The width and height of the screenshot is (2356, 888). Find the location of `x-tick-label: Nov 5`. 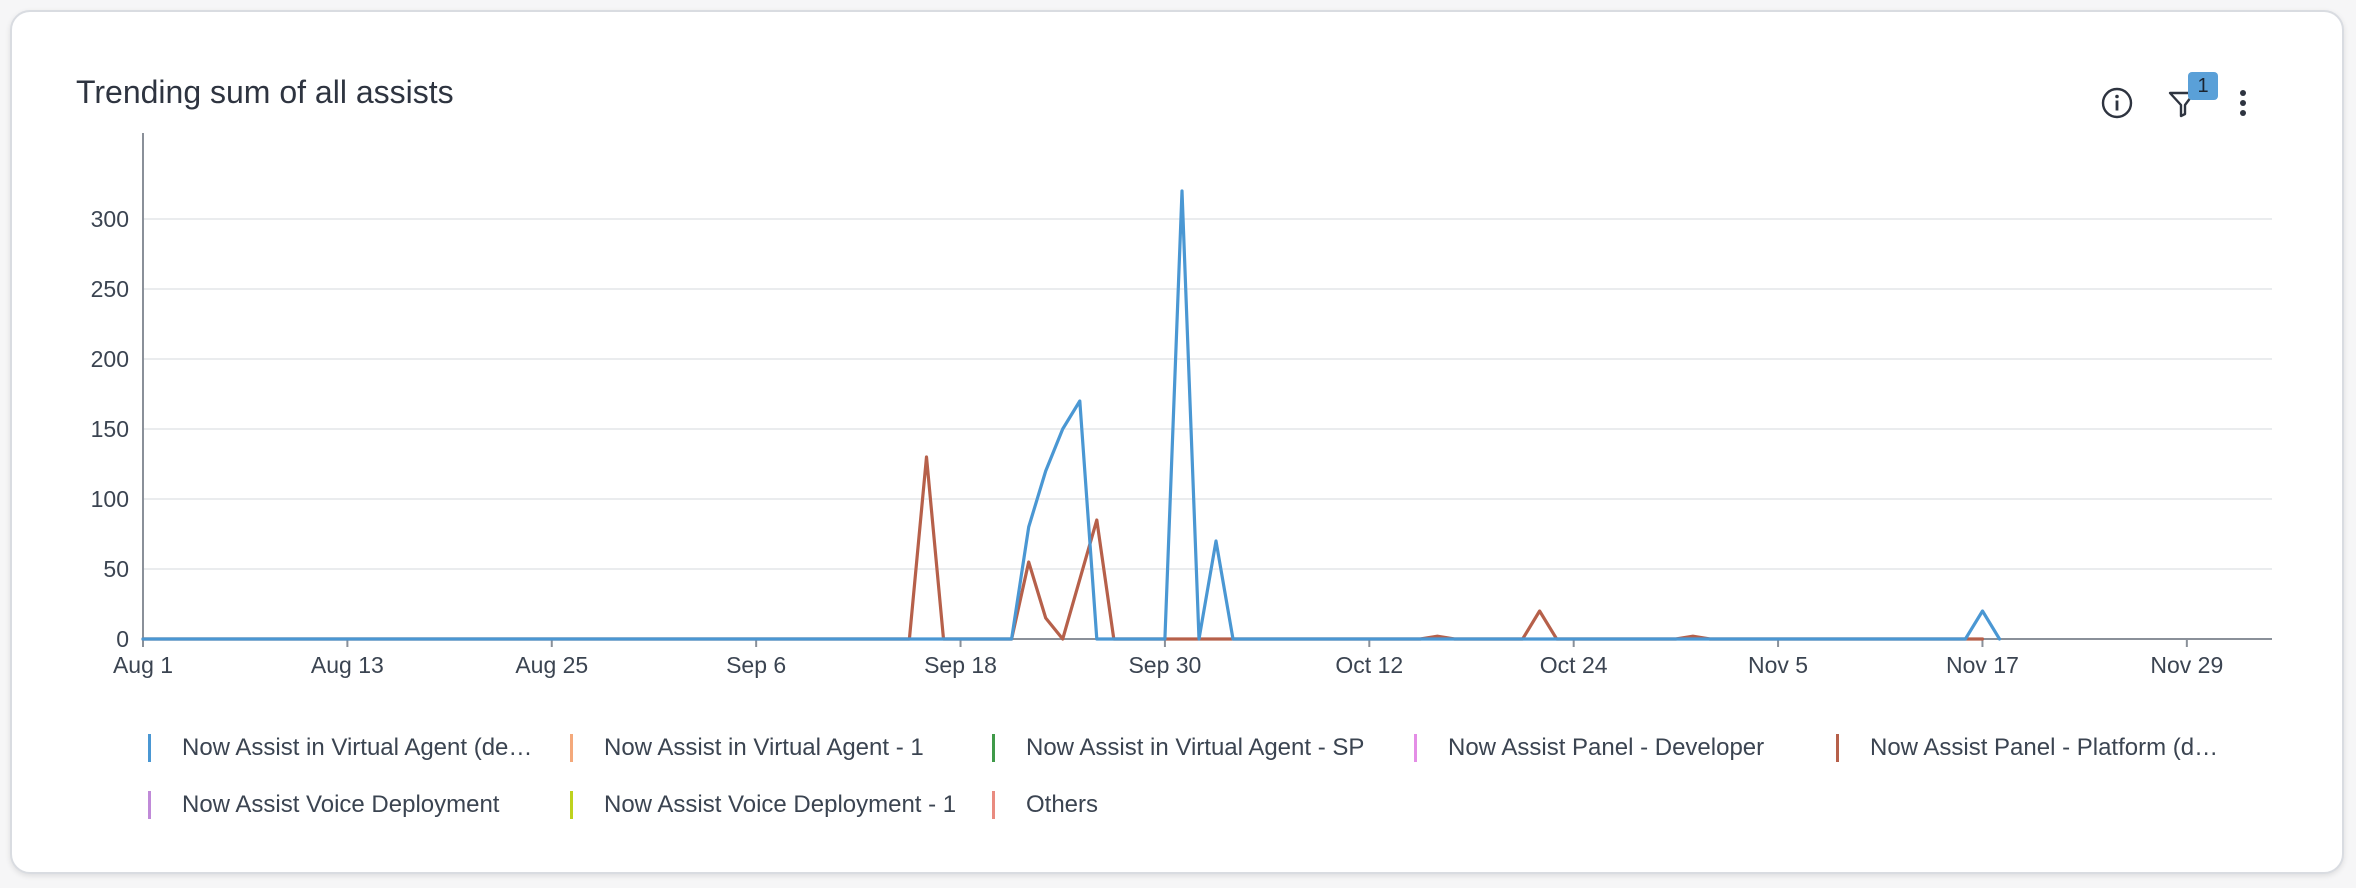

x-tick-label: Nov 5 is located at coordinates (1778, 665).